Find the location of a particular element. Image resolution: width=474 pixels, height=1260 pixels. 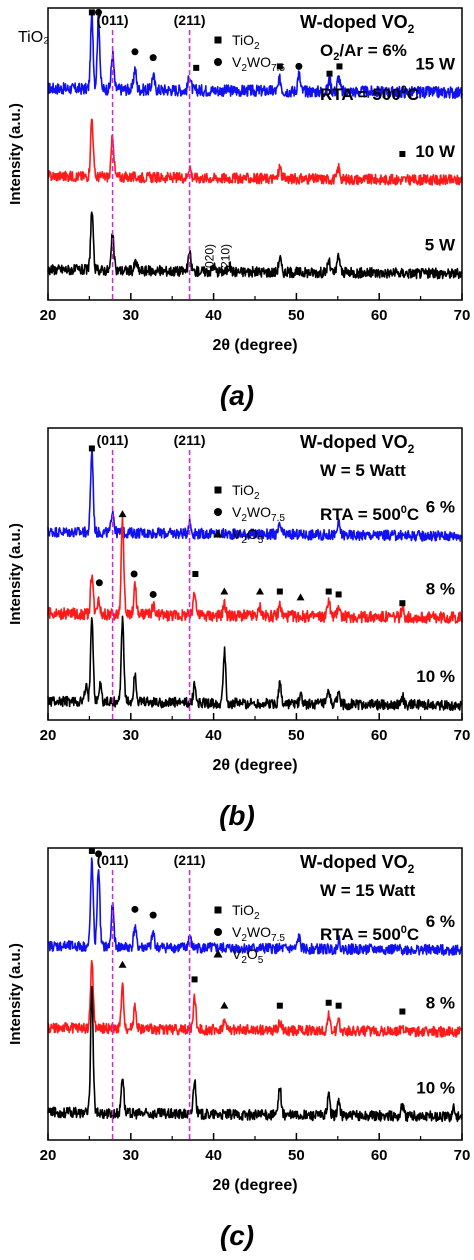

chart-title-c: W-doped VO2 is located at coordinates (357, 864).